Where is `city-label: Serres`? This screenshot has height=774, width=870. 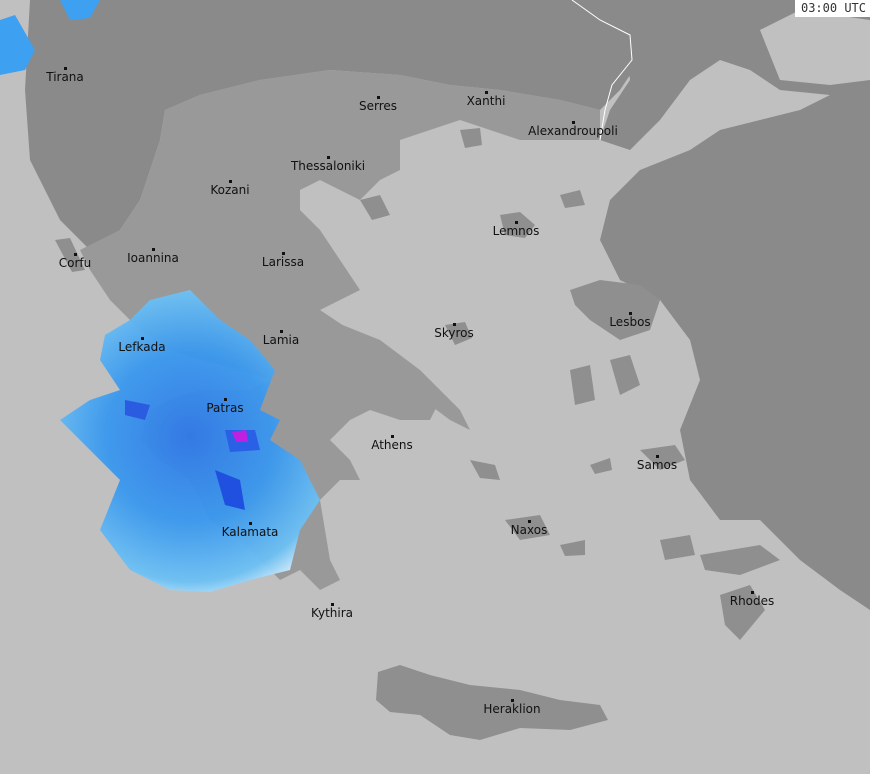 city-label: Serres is located at coordinates (378, 106).